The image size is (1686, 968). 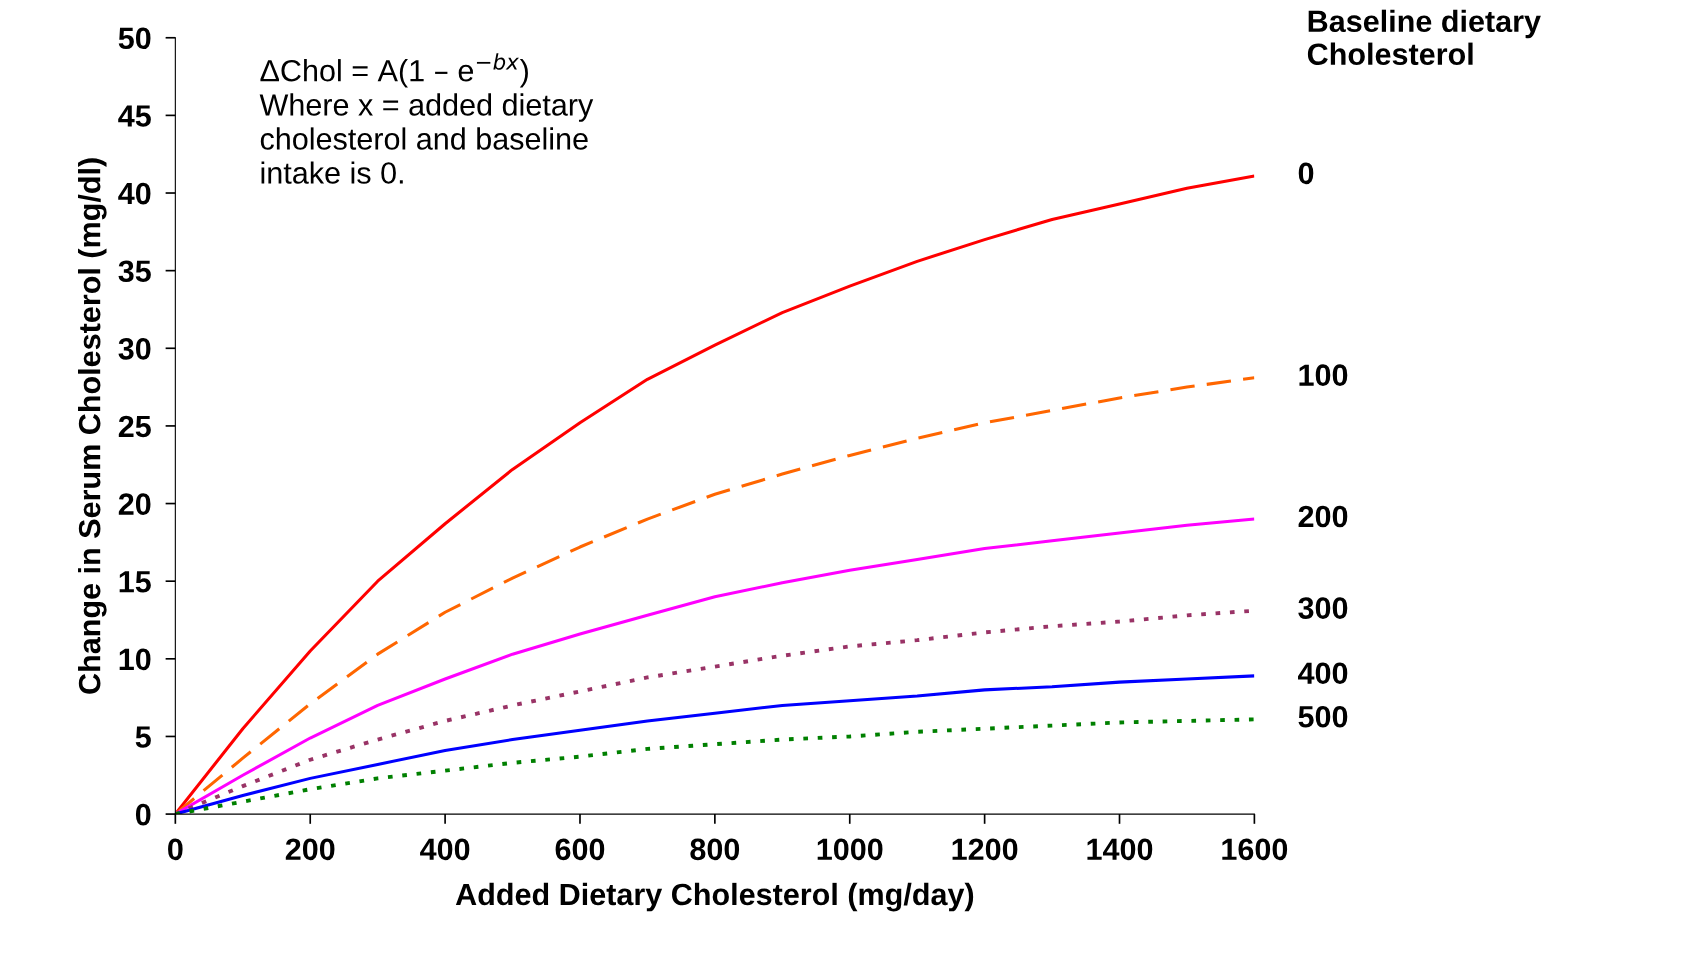 I want to click on y-tick-label: 15, so click(x=135, y=582).